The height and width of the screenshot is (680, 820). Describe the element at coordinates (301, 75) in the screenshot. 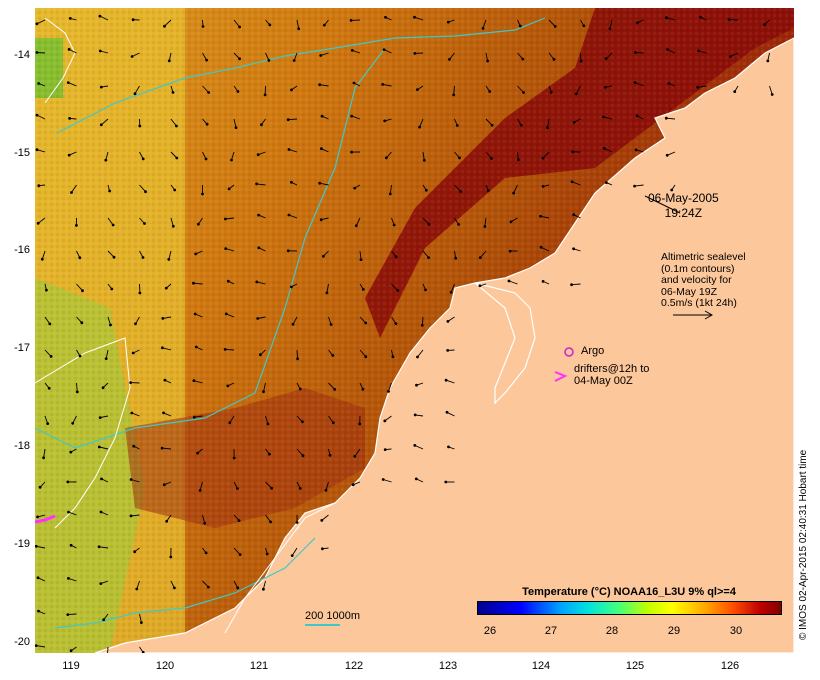

I see `contour-200m` at that location.